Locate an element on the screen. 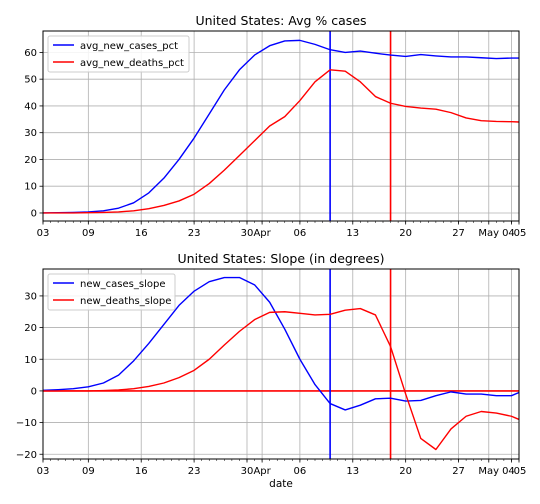 The height and width of the screenshot is (504, 540). y-tick-label: 60 is located at coordinates (30, 53).